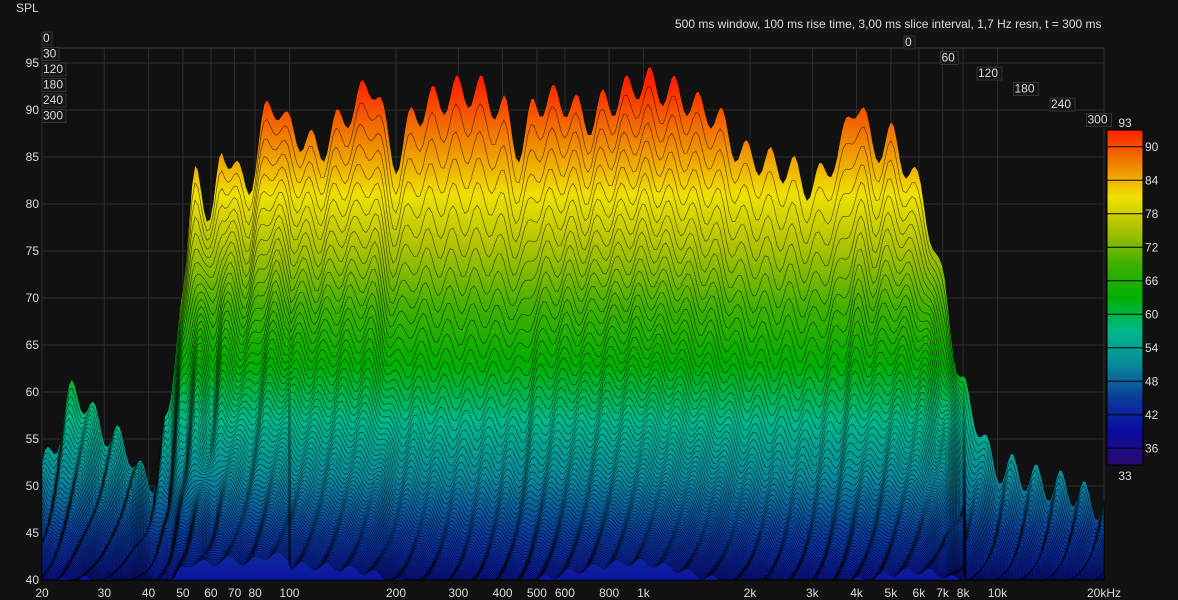  What do you see at coordinates (609, 593) in the screenshot?
I see `x-tick-label: 800` at bounding box center [609, 593].